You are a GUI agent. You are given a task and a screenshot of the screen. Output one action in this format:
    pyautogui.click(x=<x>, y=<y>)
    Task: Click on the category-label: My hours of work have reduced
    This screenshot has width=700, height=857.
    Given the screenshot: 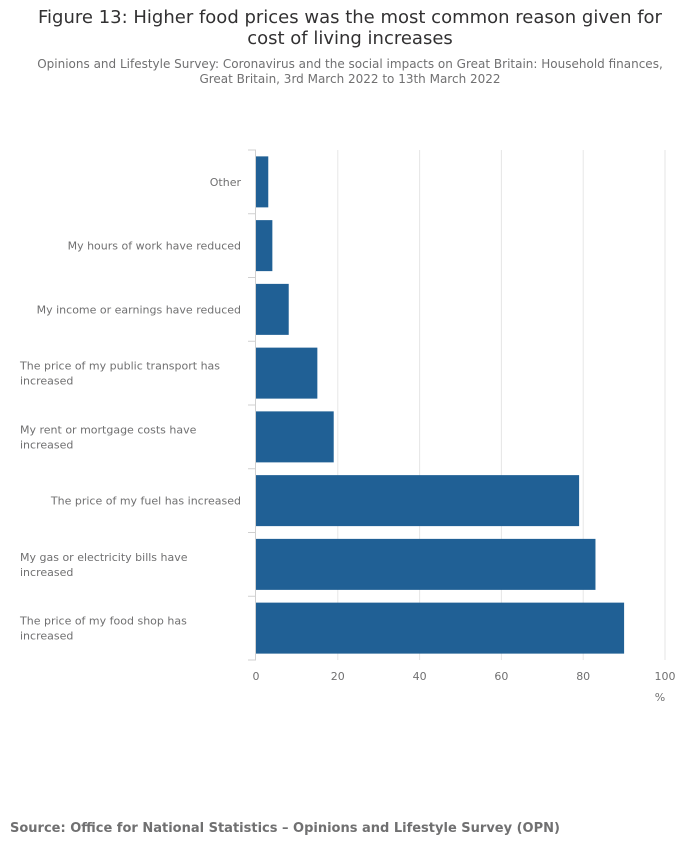 What is the action you would take?
    pyautogui.click(x=154, y=246)
    